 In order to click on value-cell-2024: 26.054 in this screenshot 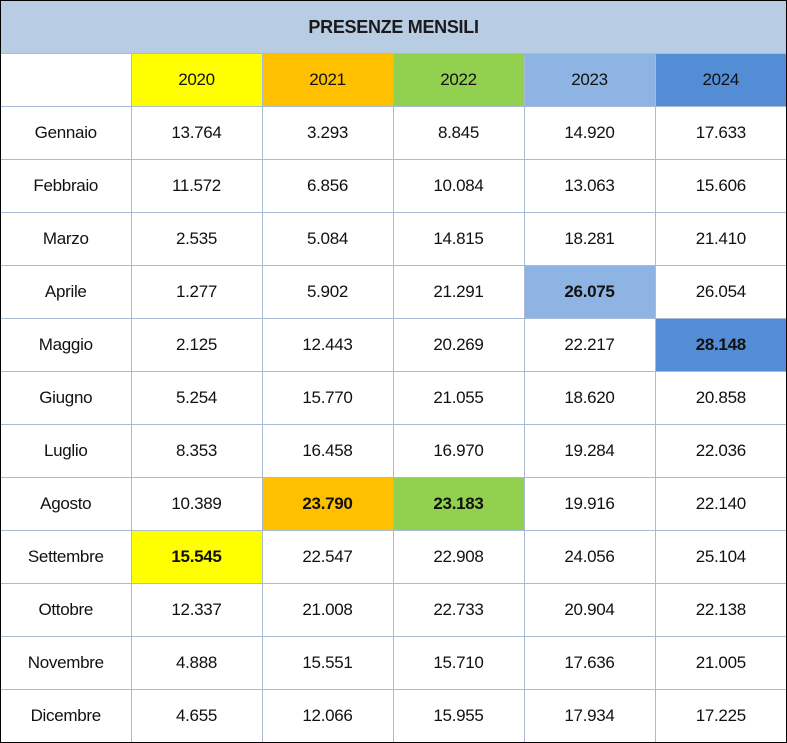, I will do `click(720, 292)`.